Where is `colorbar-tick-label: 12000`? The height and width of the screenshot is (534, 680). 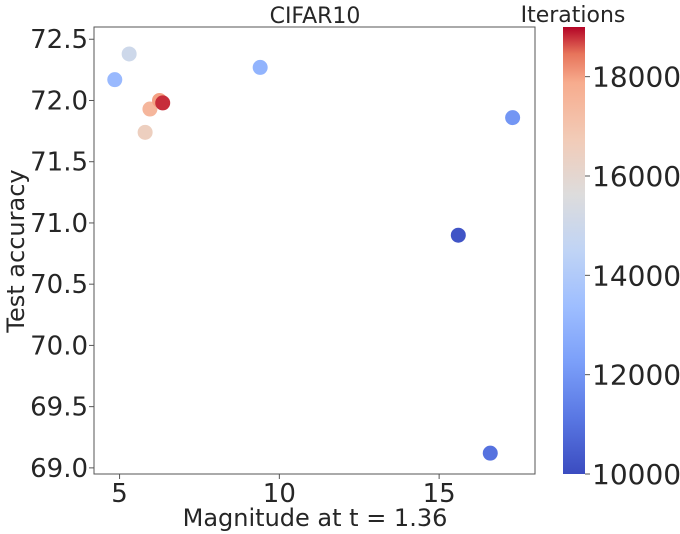 colorbar-tick-label: 12000 is located at coordinates (636, 375).